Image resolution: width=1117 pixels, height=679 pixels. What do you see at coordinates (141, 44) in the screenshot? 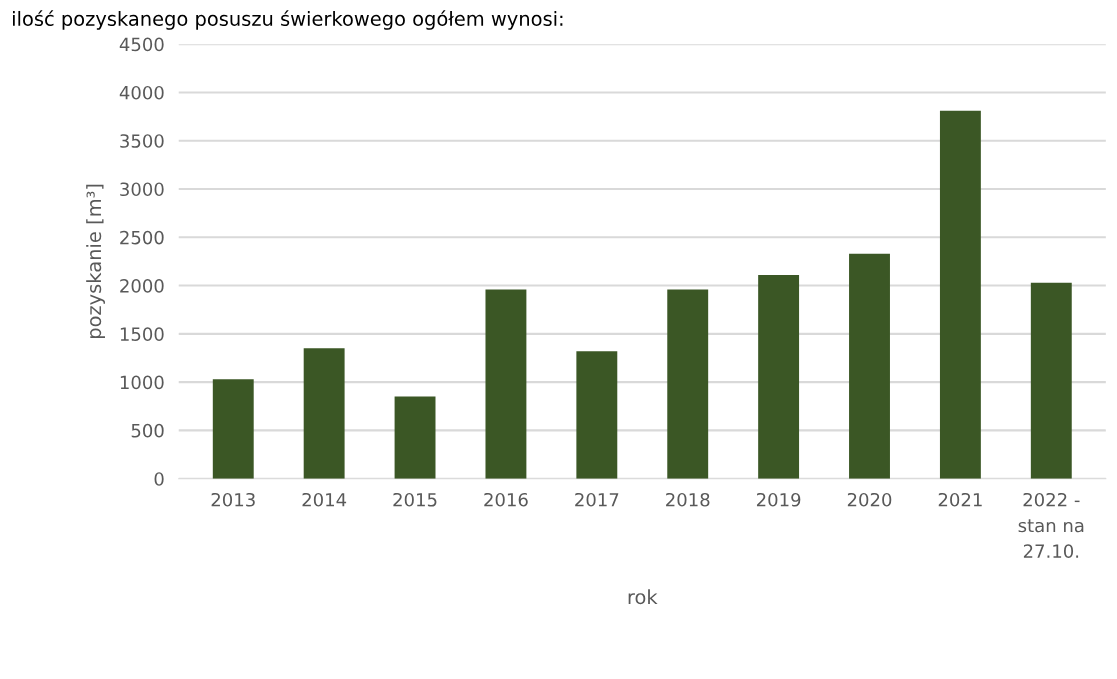
I see `y-tick-label: 4500` at bounding box center [141, 44].